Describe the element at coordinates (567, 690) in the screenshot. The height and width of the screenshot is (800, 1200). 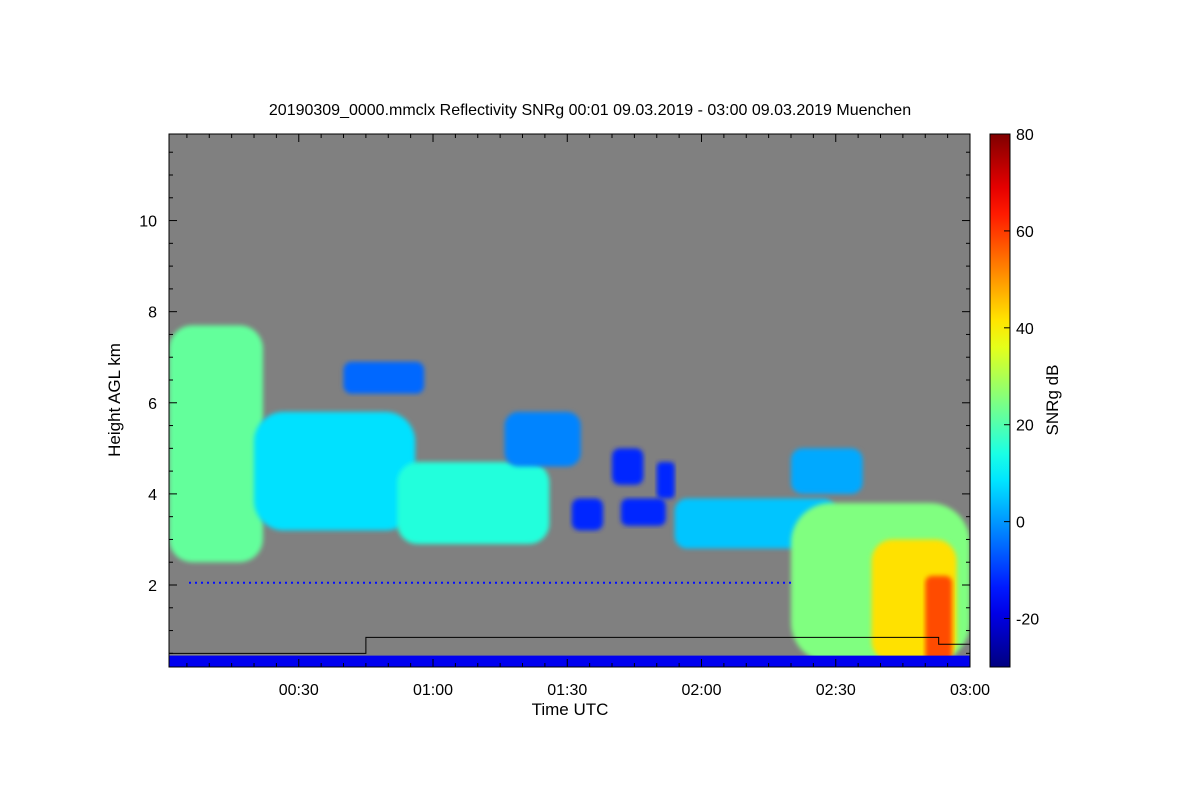
I see `x-tick-label: 01:30` at that location.